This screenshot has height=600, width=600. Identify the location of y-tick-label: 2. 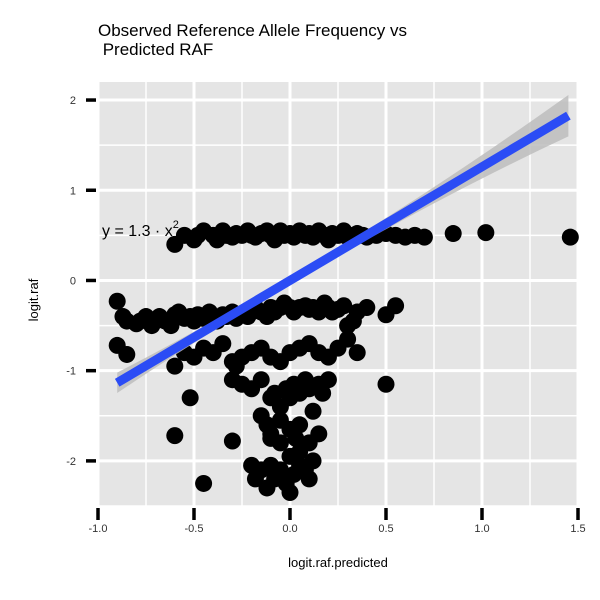
(73, 101).